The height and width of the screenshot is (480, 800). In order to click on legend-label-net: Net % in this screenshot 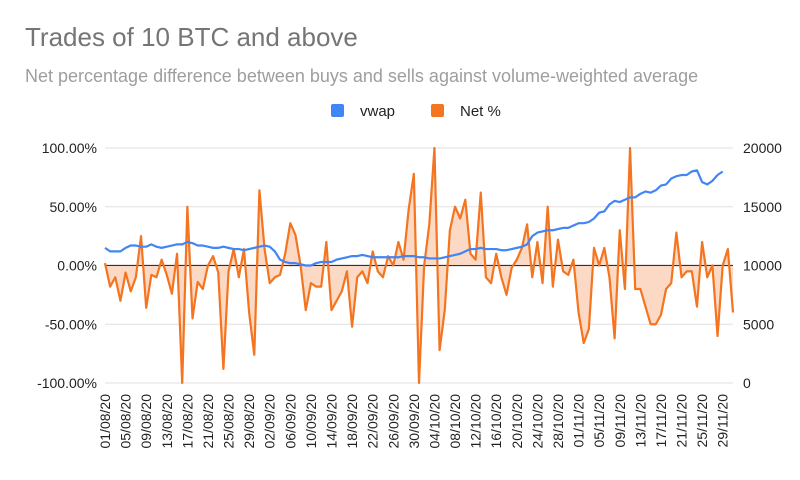, I will do `click(480, 111)`.